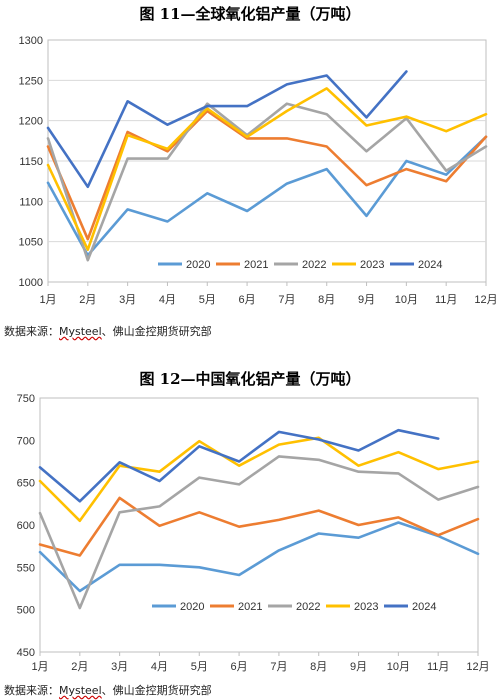  Describe the element at coordinates (26, 611) in the screenshot. I see `y-tick-label: 500` at that location.